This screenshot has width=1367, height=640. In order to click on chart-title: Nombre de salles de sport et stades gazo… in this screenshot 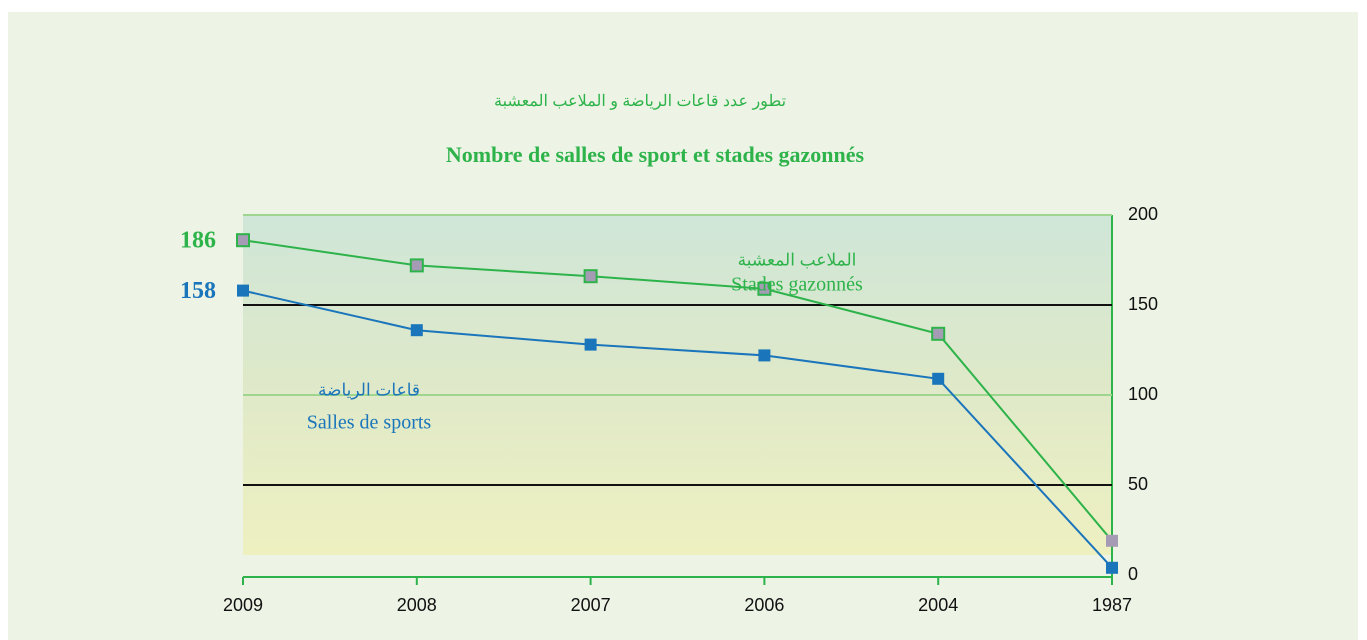, I will do `click(655, 154)`.